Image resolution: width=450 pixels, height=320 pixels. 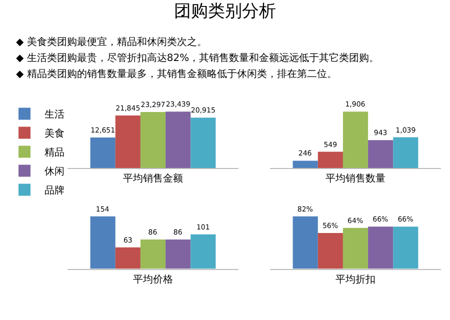 What do you see at coordinates (153, 178) in the screenshot?
I see `x-axis-title: 平均销售金额` at bounding box center [153, 178].